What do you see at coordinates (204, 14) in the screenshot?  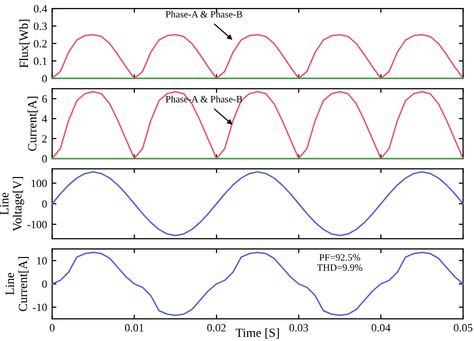 I see `annotation: Phase-A & Phase-B` at bounding box center [204, 14].